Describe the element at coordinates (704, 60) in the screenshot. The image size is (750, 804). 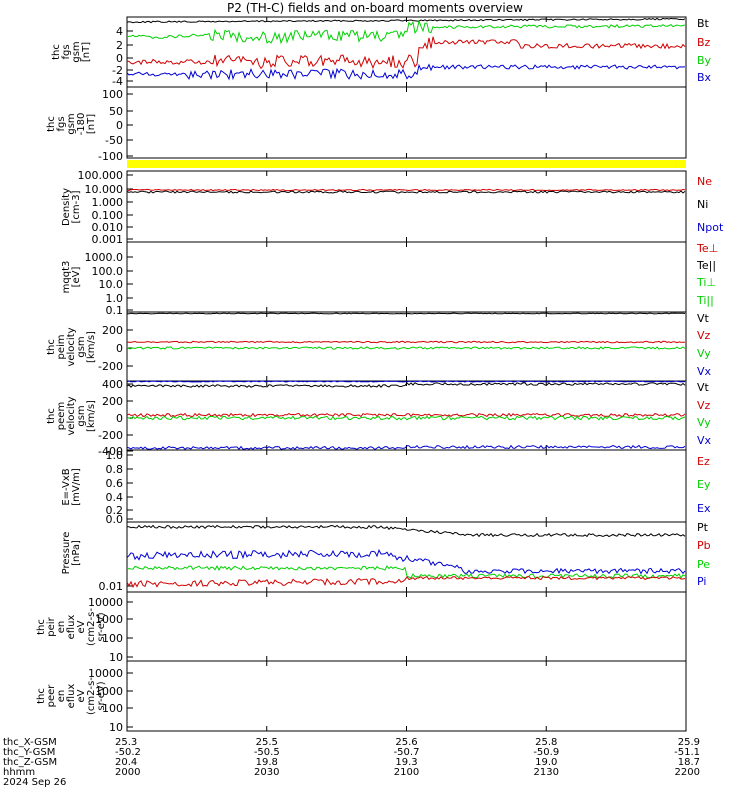
I see `legend-fgs-by: By` at that location.